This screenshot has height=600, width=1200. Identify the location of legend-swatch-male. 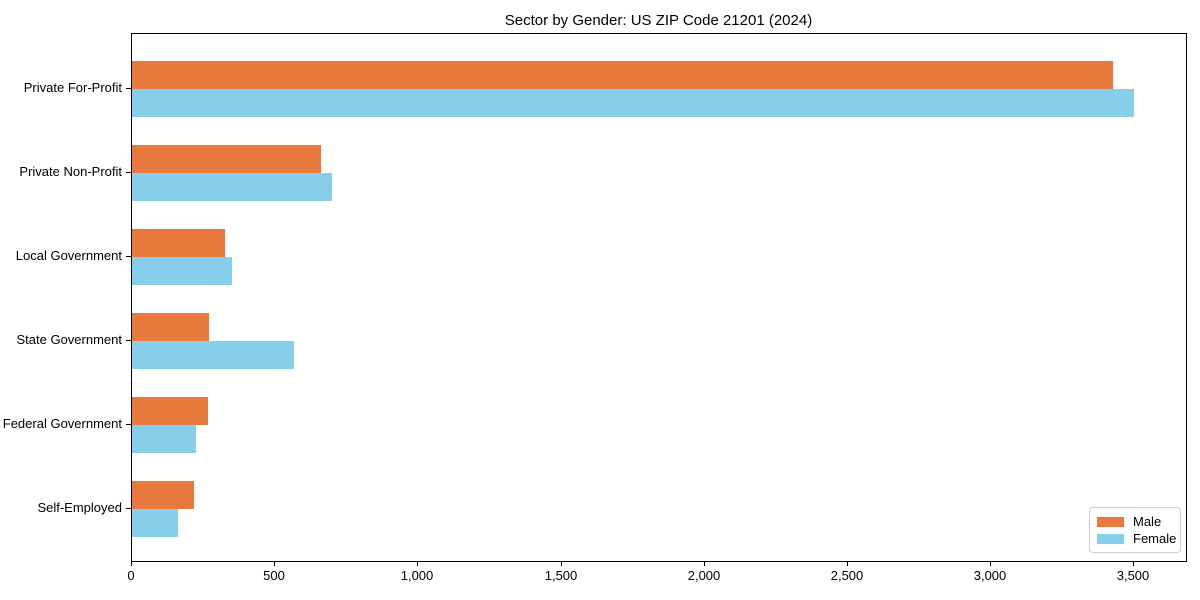
(1110, 521).